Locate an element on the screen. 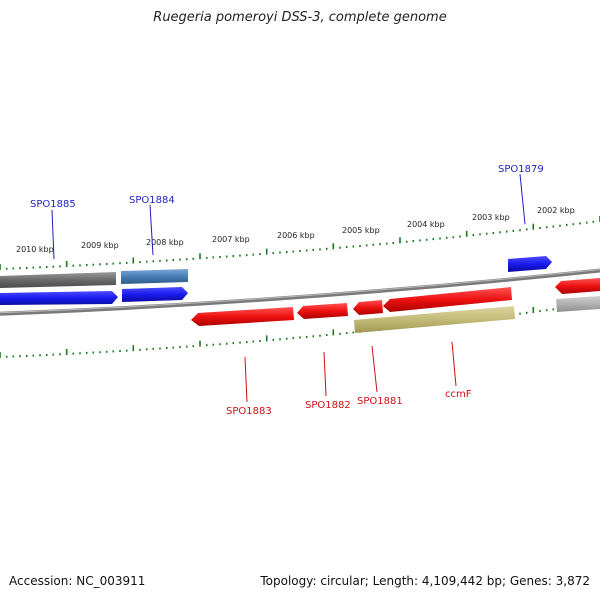 This screenshot has height=600, width=600. feature-gray-upper is located at coordinates (58, 280).